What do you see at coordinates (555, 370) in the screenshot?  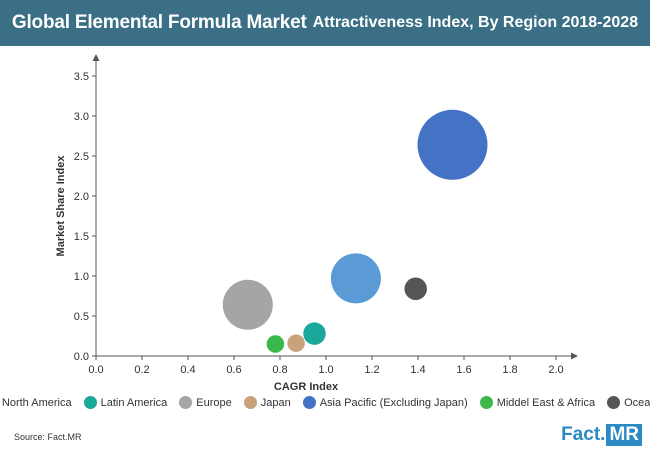 I see `x-tick-label: 2.0` at bounding box center [555, 370].